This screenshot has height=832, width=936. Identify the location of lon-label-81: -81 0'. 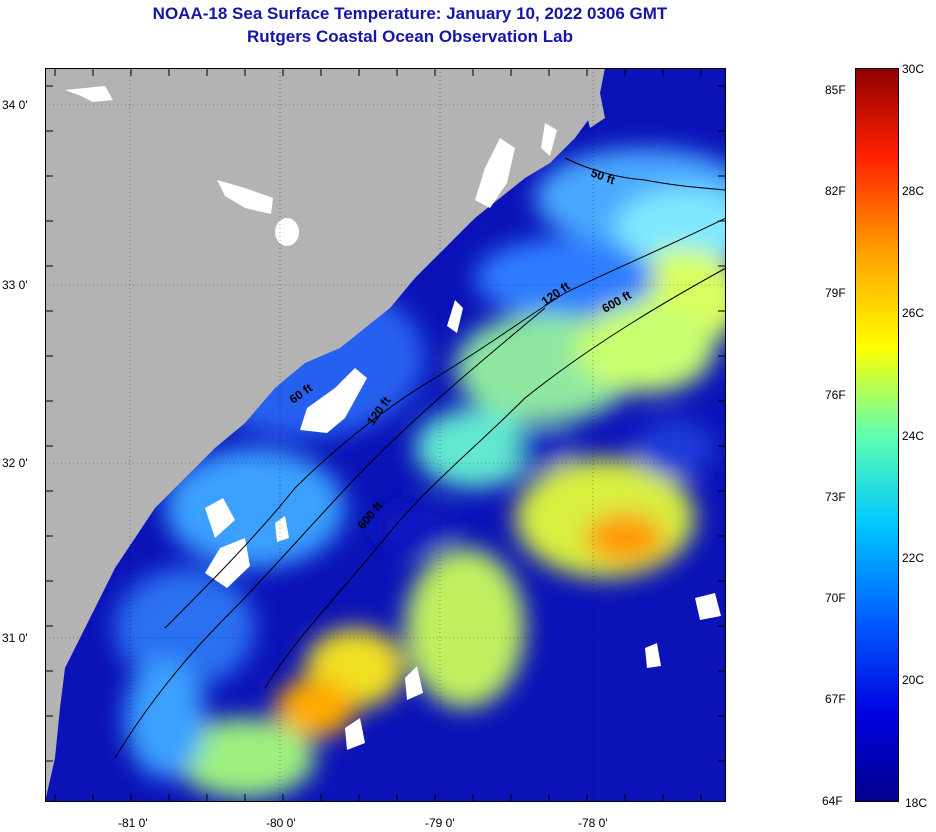
(133, 823).